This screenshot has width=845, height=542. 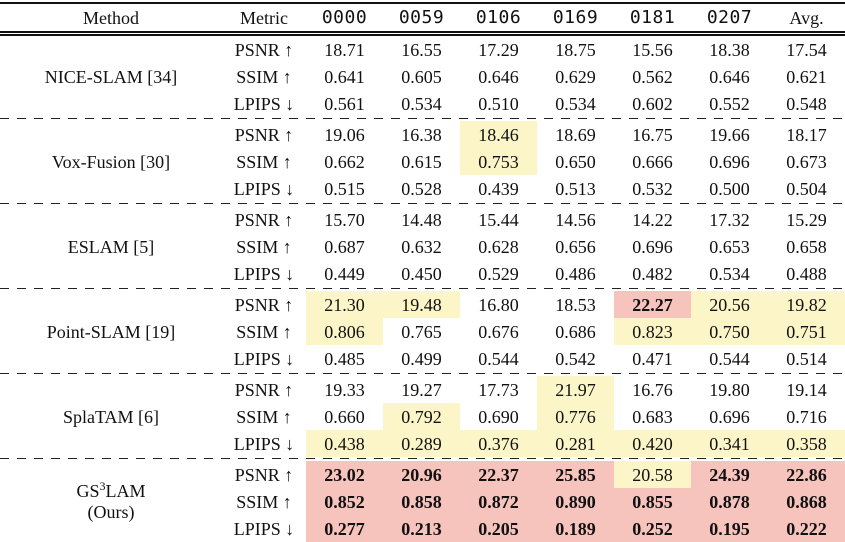 What do you see at coordinates (264, 19) in the screenshot?
I see `col-header-metric: Metric` at bounding box center [264, 19].